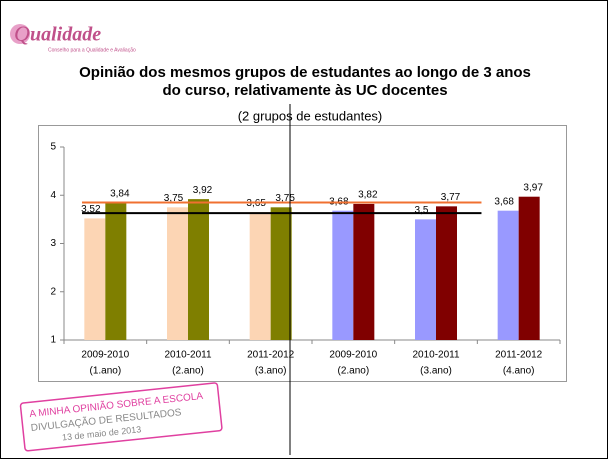 This screenshot has height=459, width=611. What do you see at coordinates (304, 90) in the screenshot?
I see `title-line: do curso, relativamente às UC docentes` at bounding box center [304, 90].